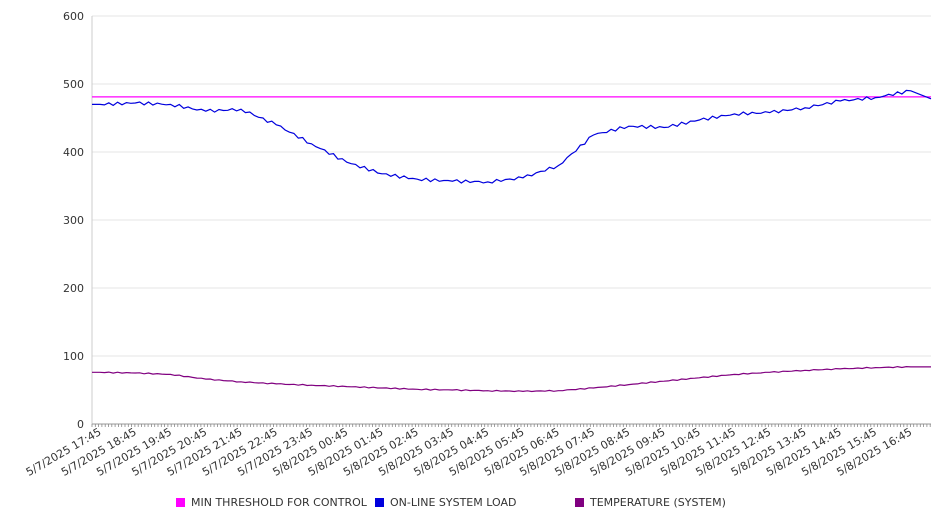 The image size is (946, 526). I want to click on legend-label-system-load: ON-LINE SYSTEM LOAD, so click(453, 502).